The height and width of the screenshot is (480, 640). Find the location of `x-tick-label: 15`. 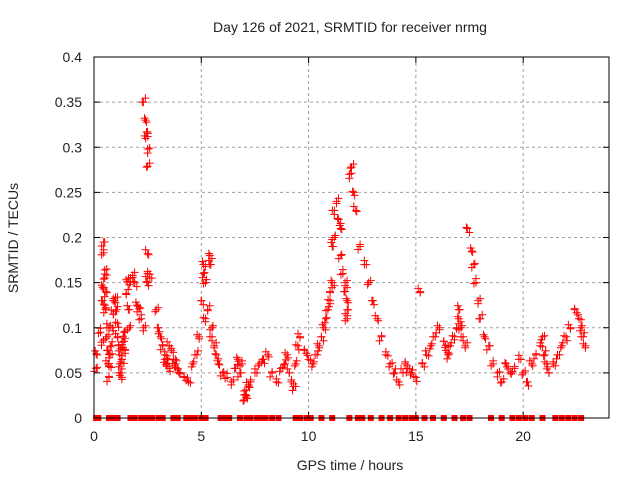

x-tick-label: 15 is located at coordinates (416, 436).